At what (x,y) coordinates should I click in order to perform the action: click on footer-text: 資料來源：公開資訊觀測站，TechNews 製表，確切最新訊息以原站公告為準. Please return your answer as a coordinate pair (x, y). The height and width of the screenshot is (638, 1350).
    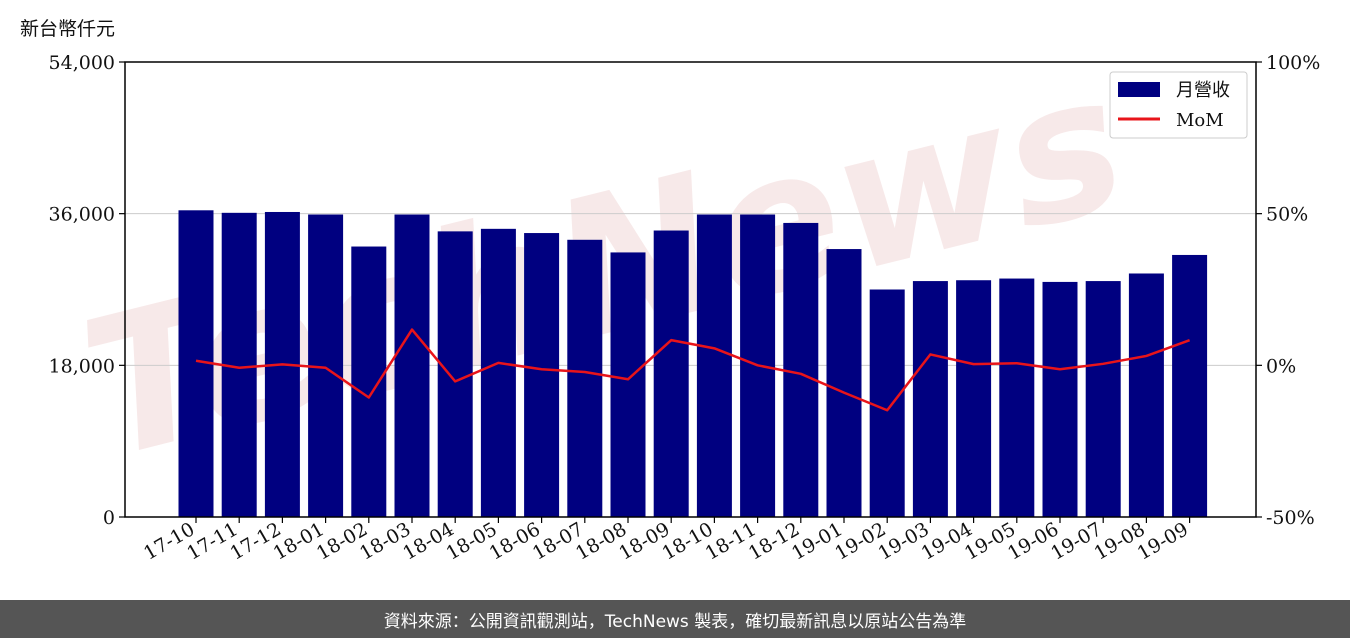
    Looking at the image, I should click on (675, 621).